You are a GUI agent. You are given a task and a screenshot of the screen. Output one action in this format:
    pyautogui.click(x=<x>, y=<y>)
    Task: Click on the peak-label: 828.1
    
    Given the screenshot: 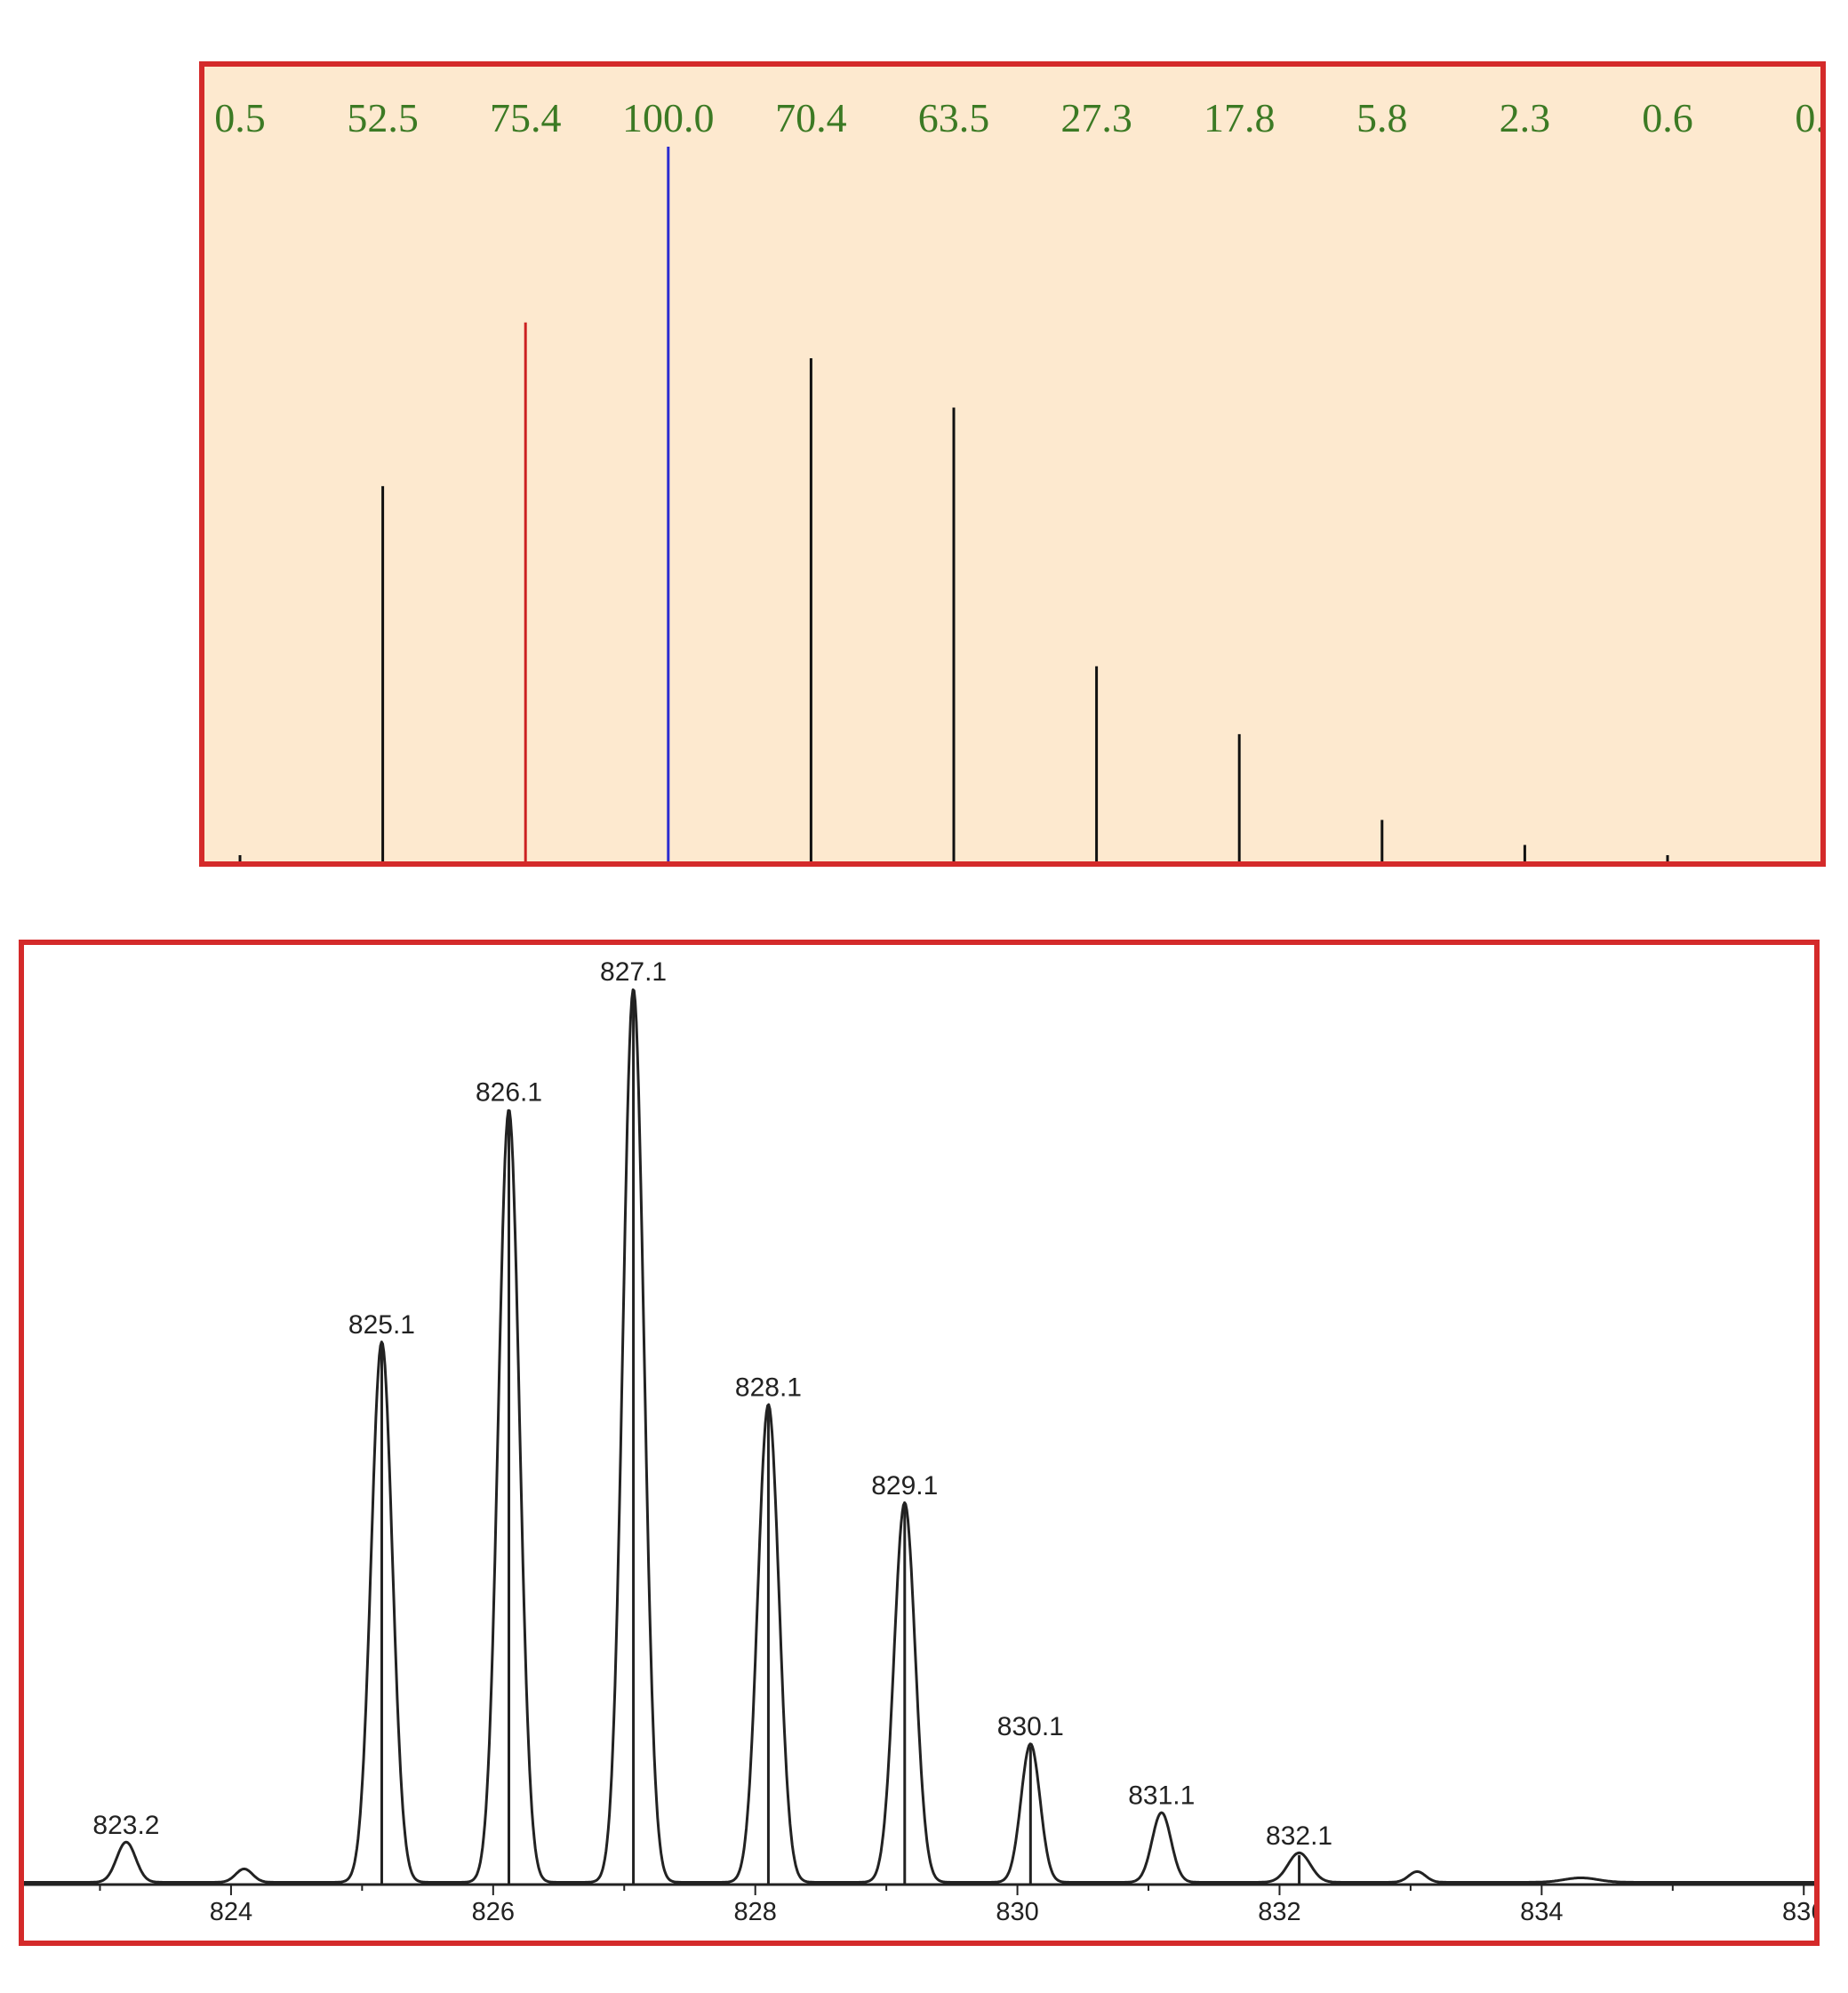 What is the action you would take?
    pyautogui.click(x=768, y=1388)
    